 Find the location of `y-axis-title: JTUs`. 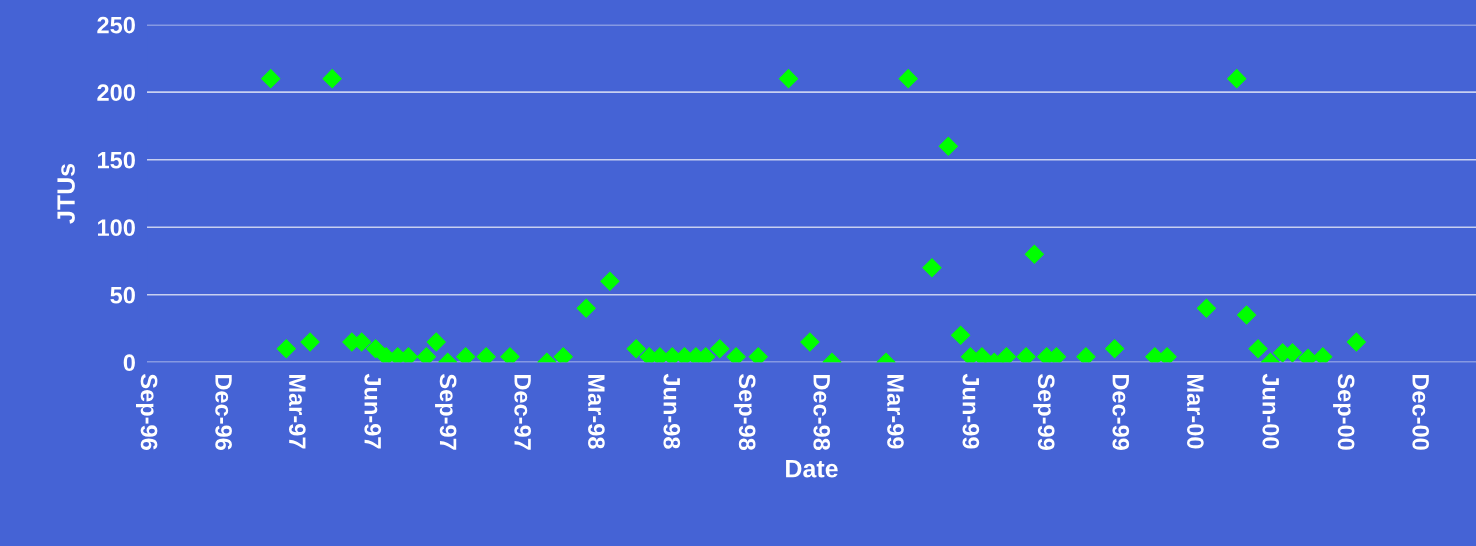

y-axis-title: JTUs is located at coordinates (66, 193).